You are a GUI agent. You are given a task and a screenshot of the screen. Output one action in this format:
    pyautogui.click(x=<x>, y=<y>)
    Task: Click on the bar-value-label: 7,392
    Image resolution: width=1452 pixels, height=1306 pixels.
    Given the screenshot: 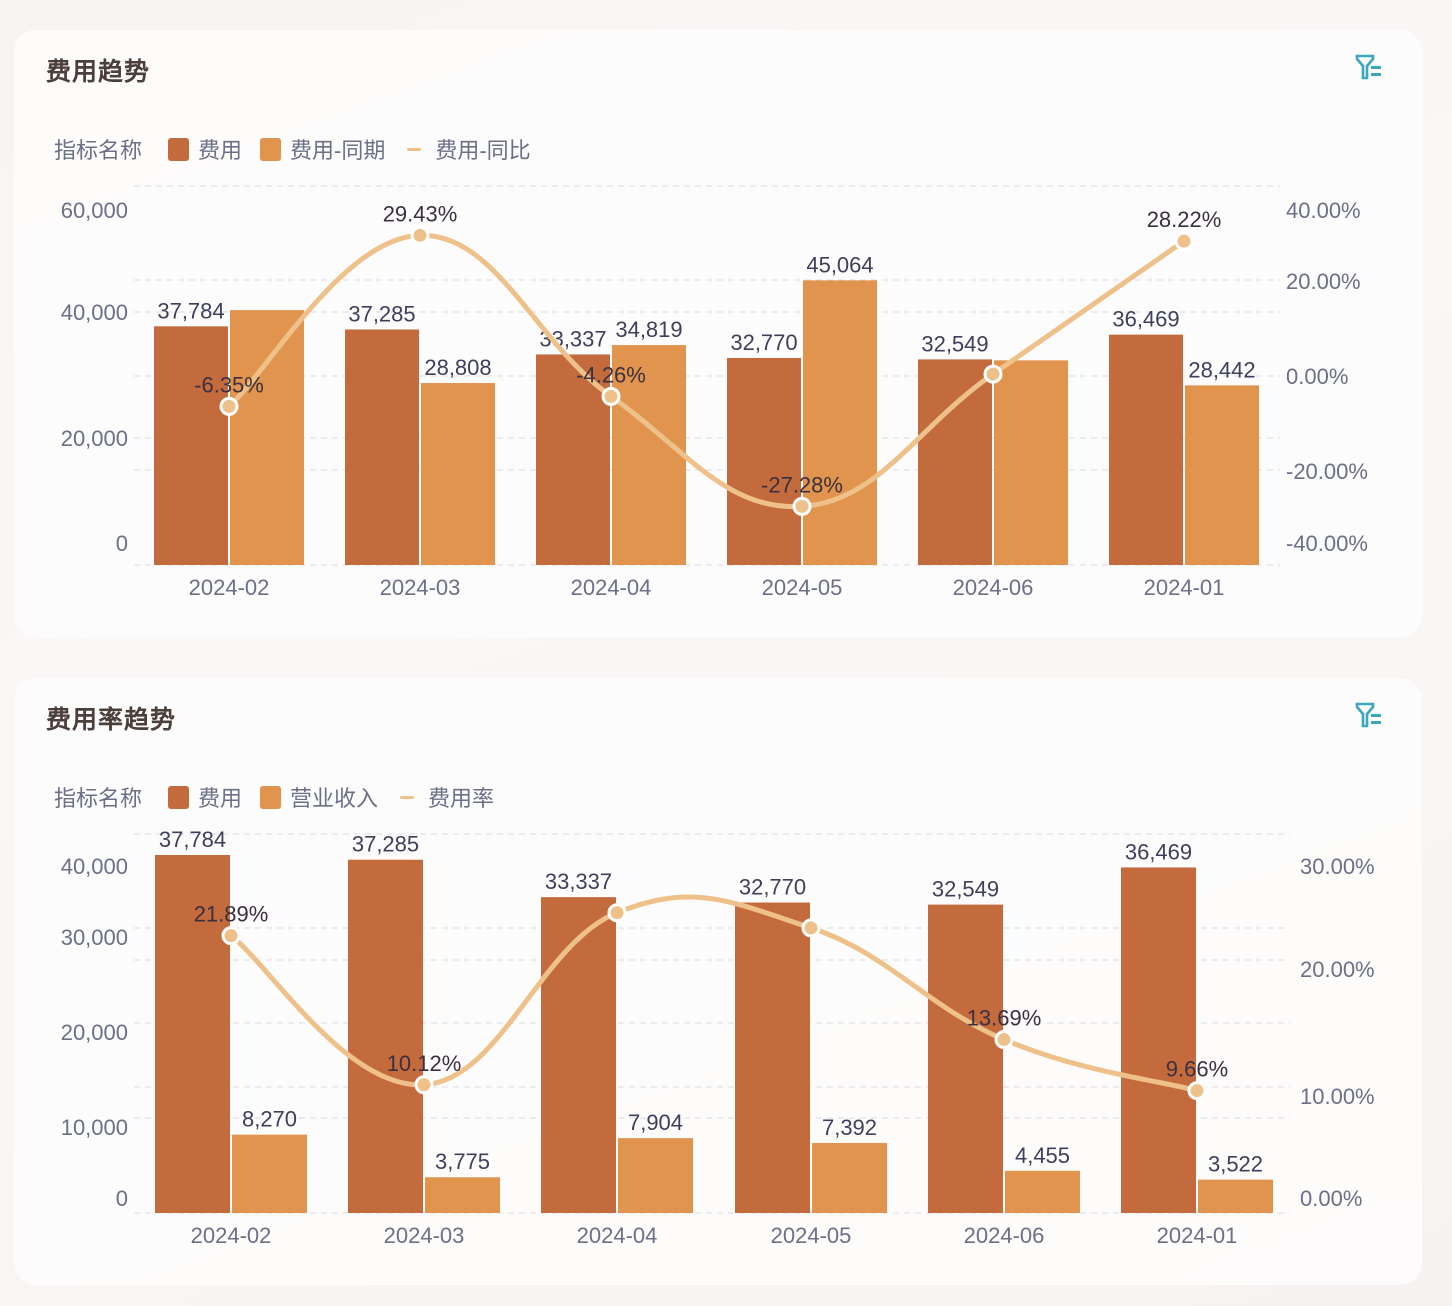 What is the action you would take?
    pyautogui.click(x=849, y=1127)
    